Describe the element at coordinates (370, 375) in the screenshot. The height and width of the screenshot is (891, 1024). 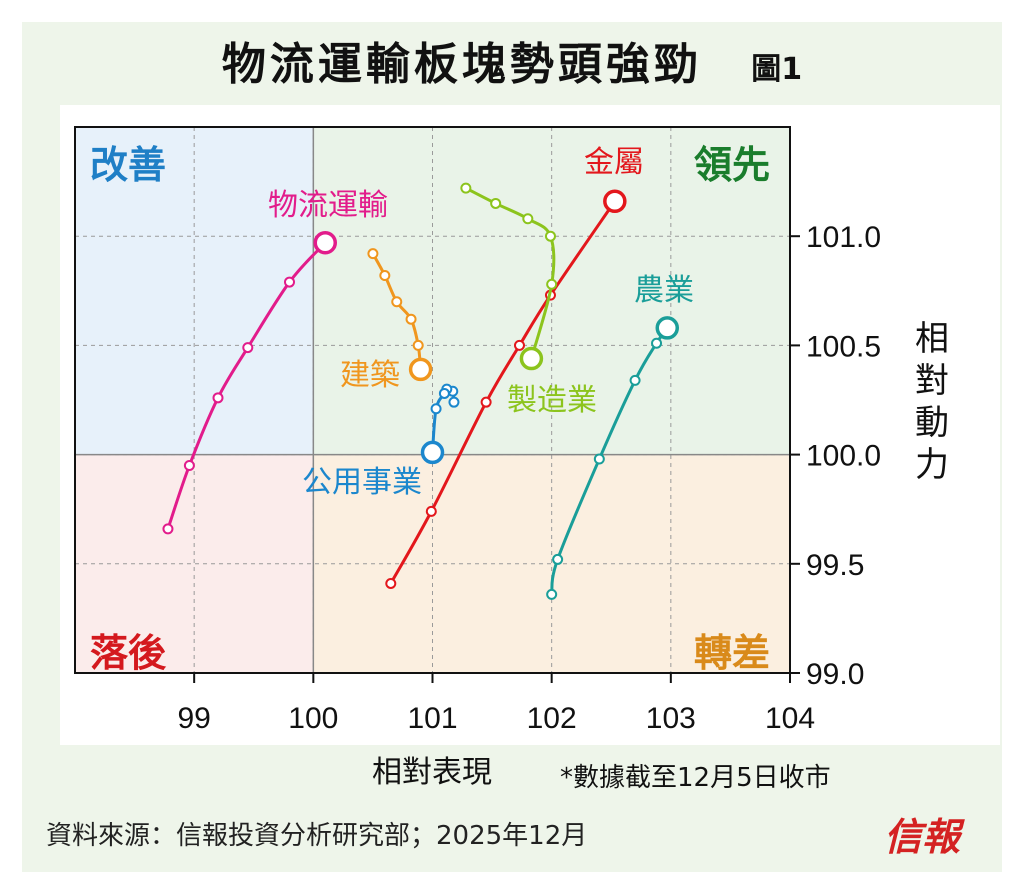
I see `series-label: 建築` at that location.